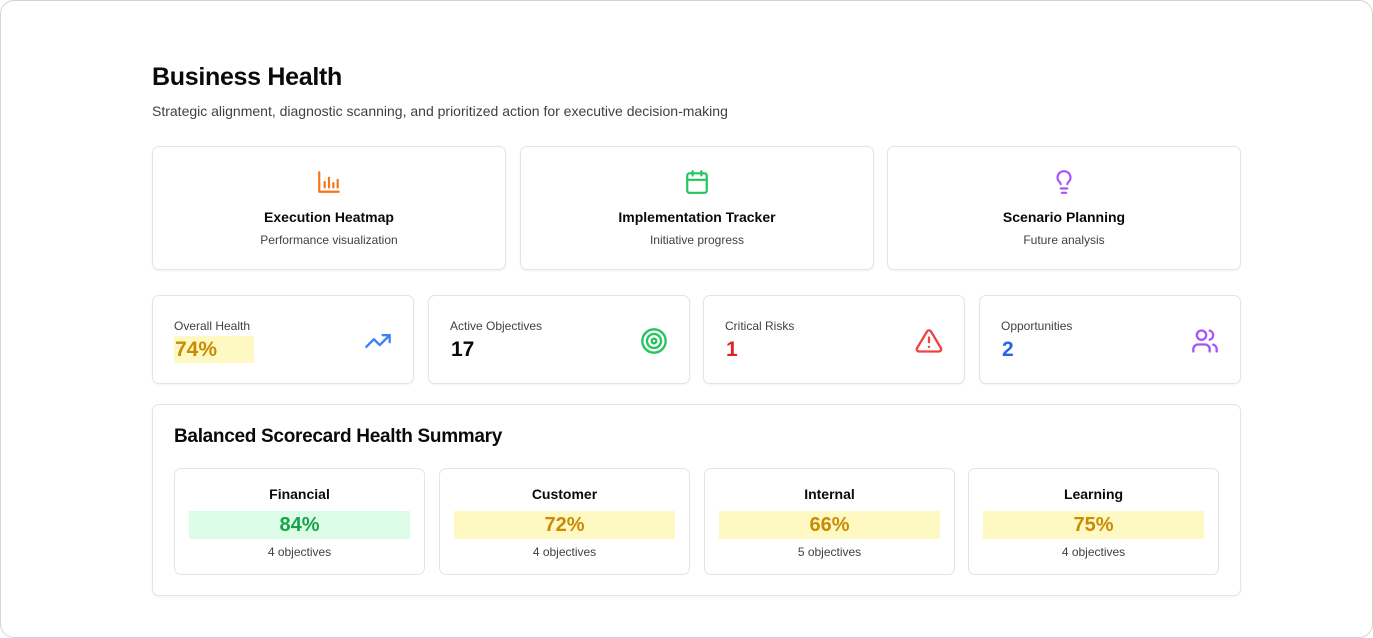 This screenshot has width=1373, height=638. What do you see at coordinates (299, 525) in the screenshot?
I see `perspective-score: 84%` at bounding box center [299, 525].